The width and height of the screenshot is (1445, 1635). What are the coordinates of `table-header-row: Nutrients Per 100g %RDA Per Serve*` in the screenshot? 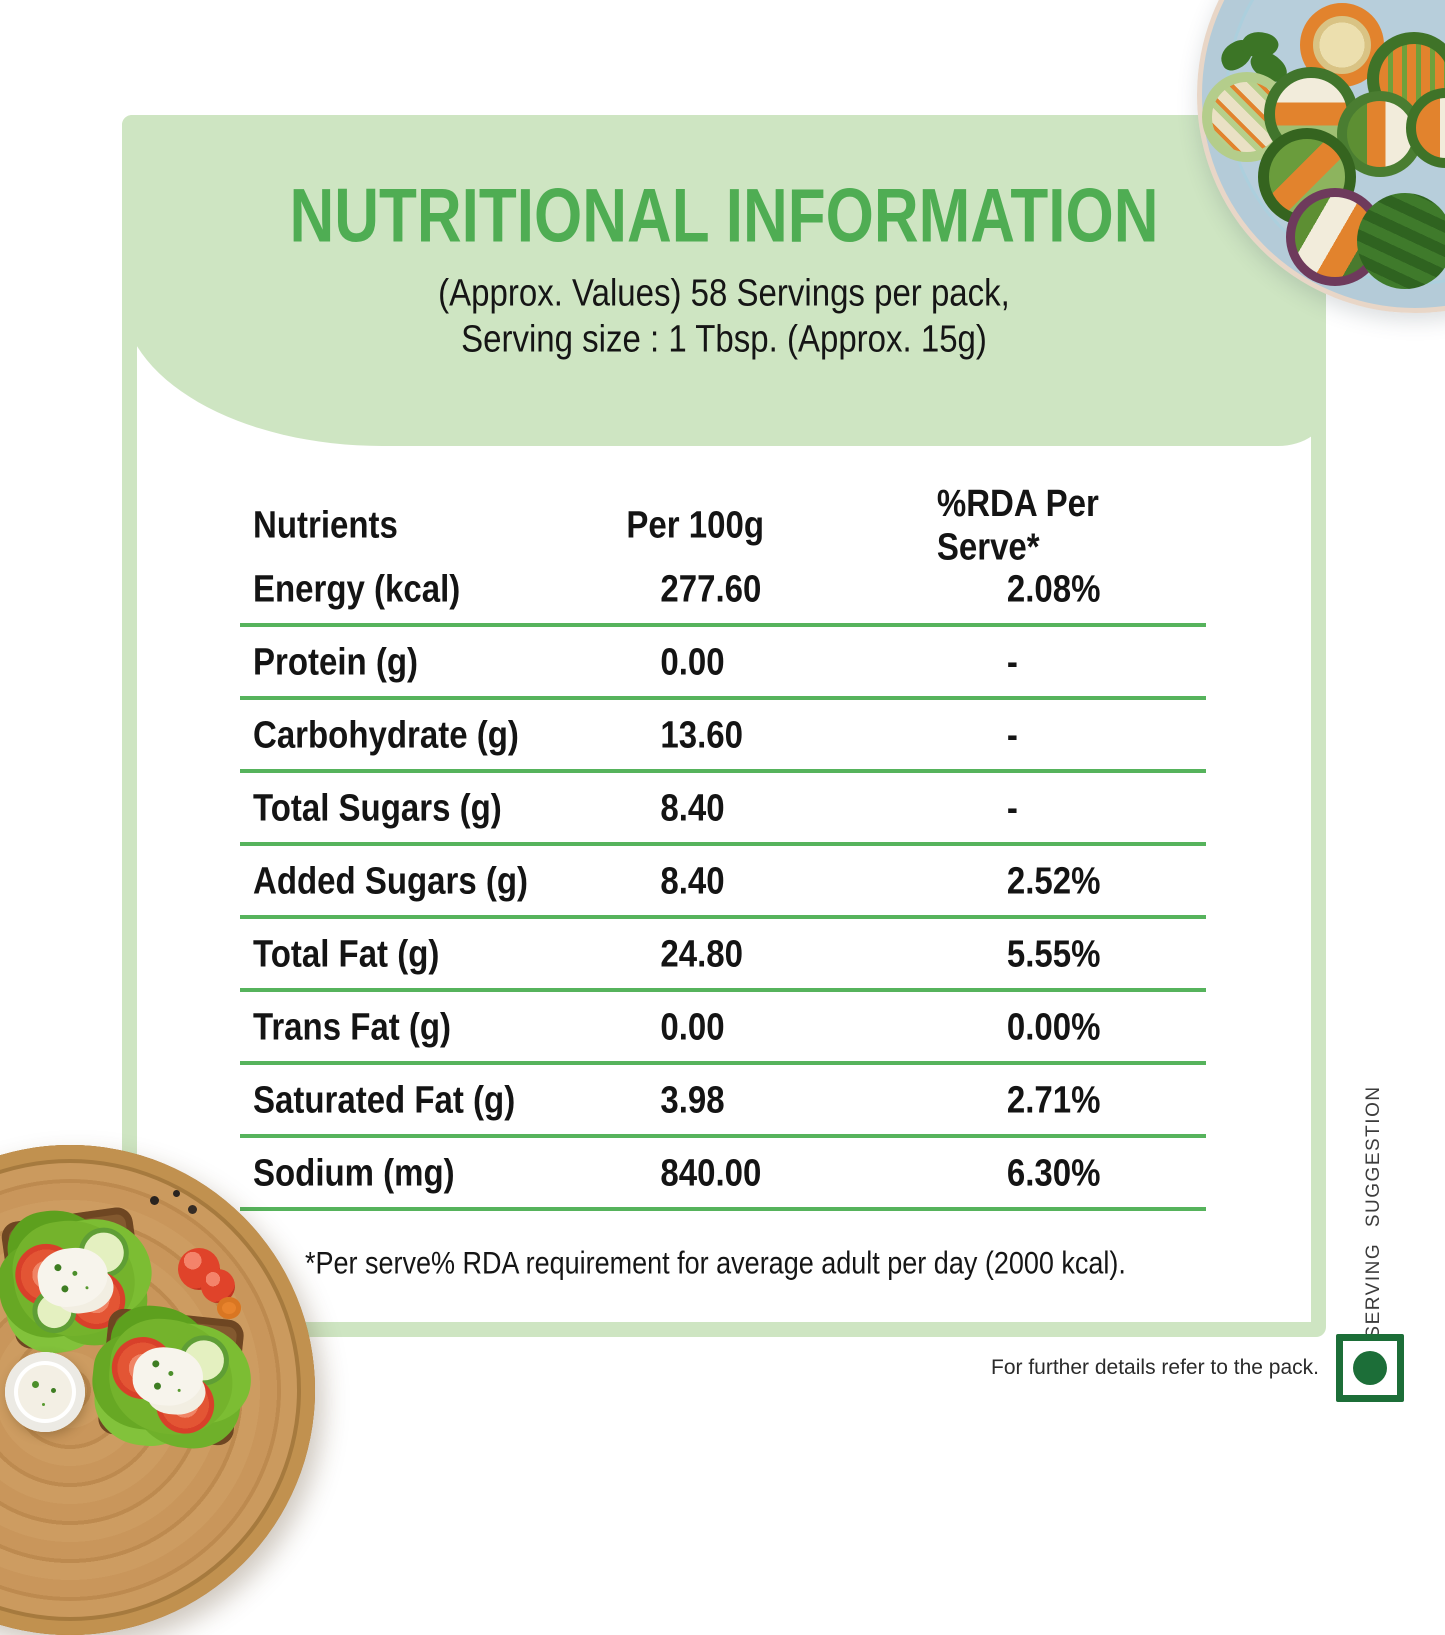 It's located at (723, 524).